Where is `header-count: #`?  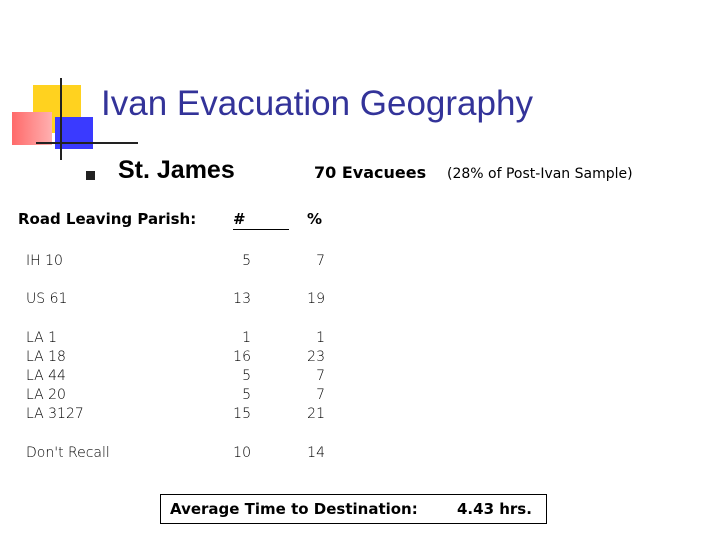
header-count: # is located at coordinates (261, 220).